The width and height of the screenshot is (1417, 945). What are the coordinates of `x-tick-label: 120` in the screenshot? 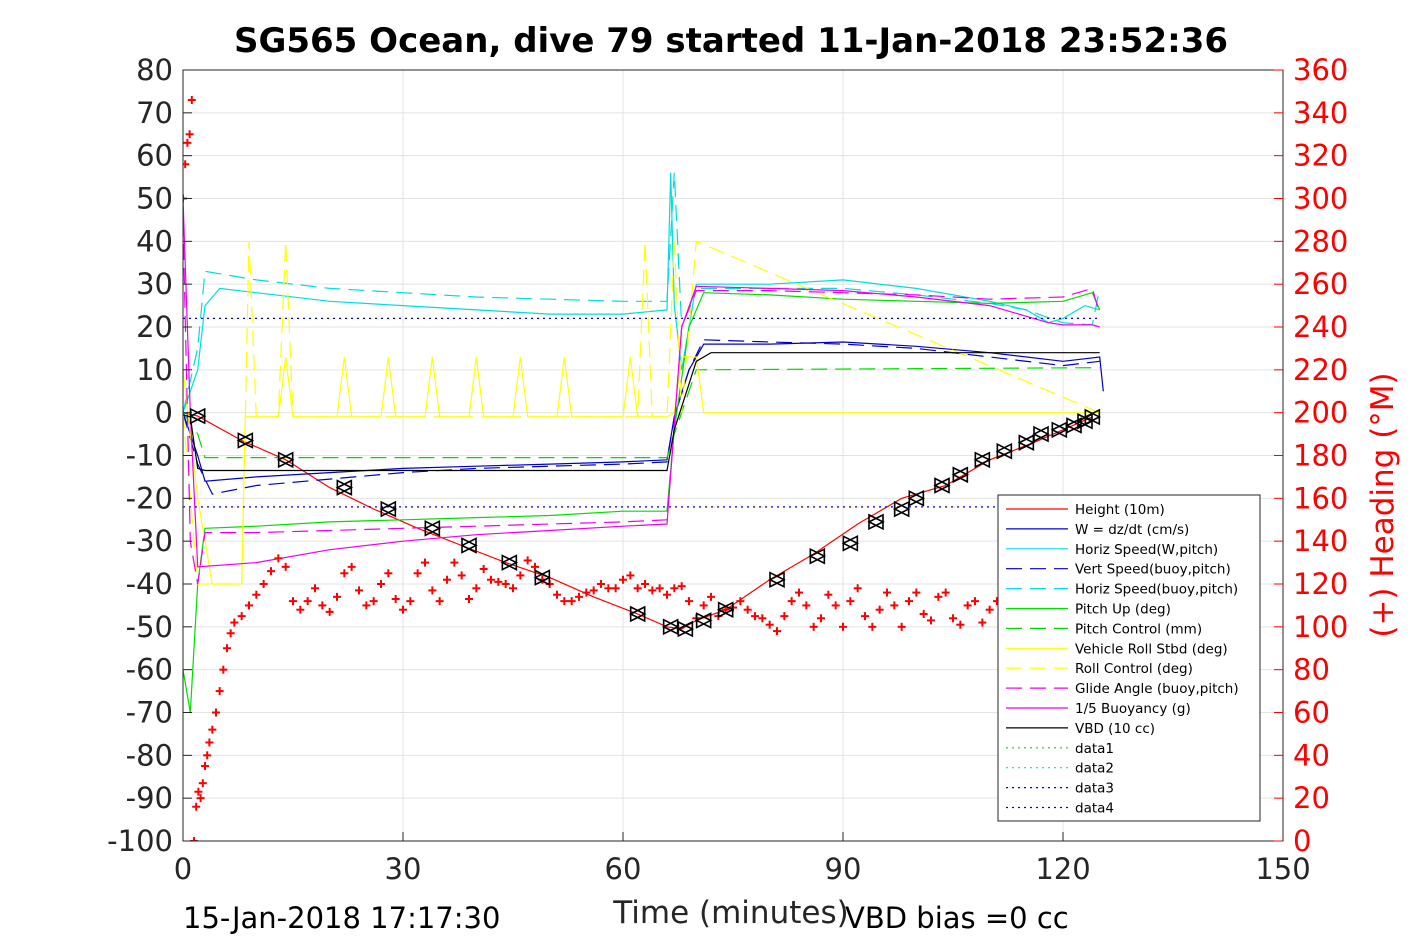 It's located at (1062, 869).